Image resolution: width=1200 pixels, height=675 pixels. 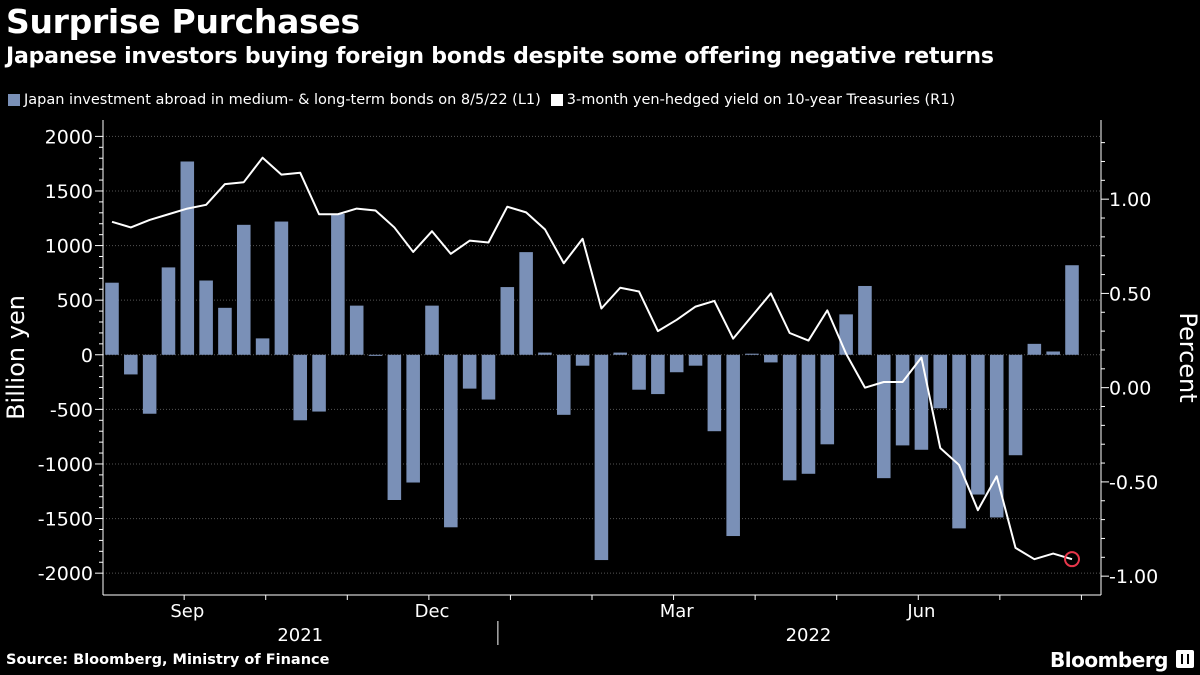 I want to click on source-note: Source: Bloomberg, Ministry of Finance, so click(x=168, y=660).